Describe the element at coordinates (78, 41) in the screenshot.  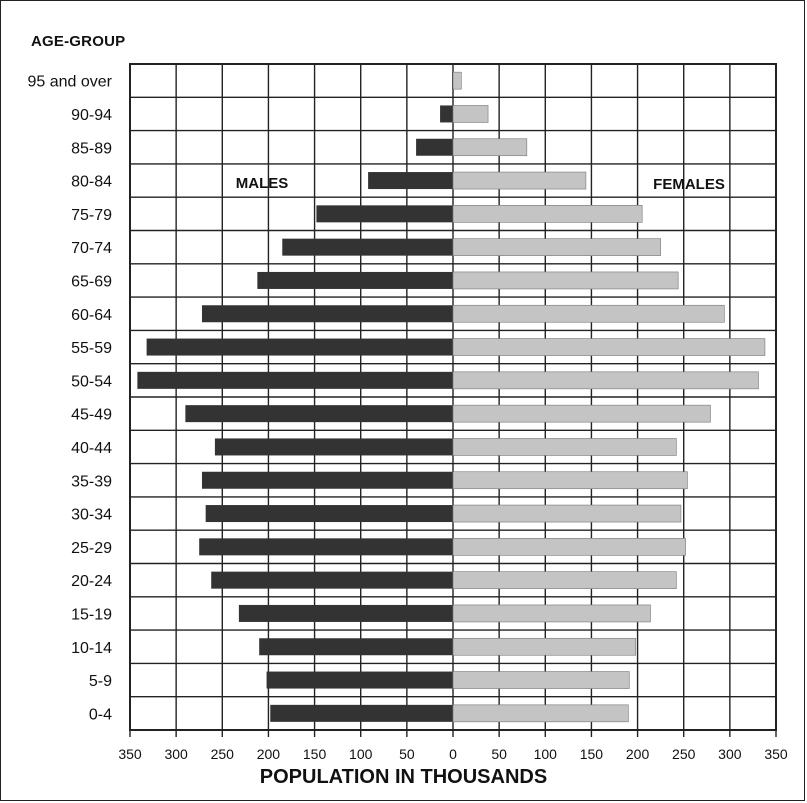
I see `y-axis-title: AGE-GROUP` at that location.